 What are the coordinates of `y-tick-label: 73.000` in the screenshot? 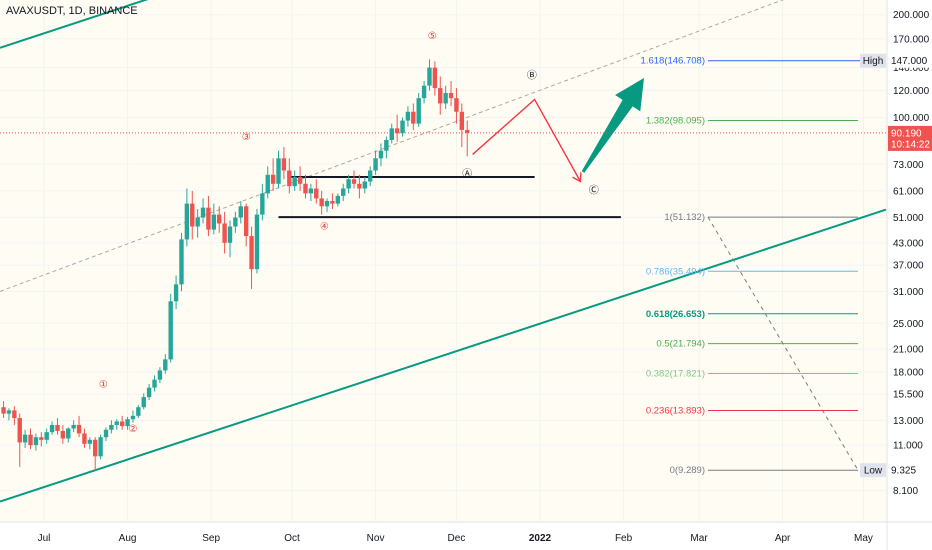 It's located at (908, 165).